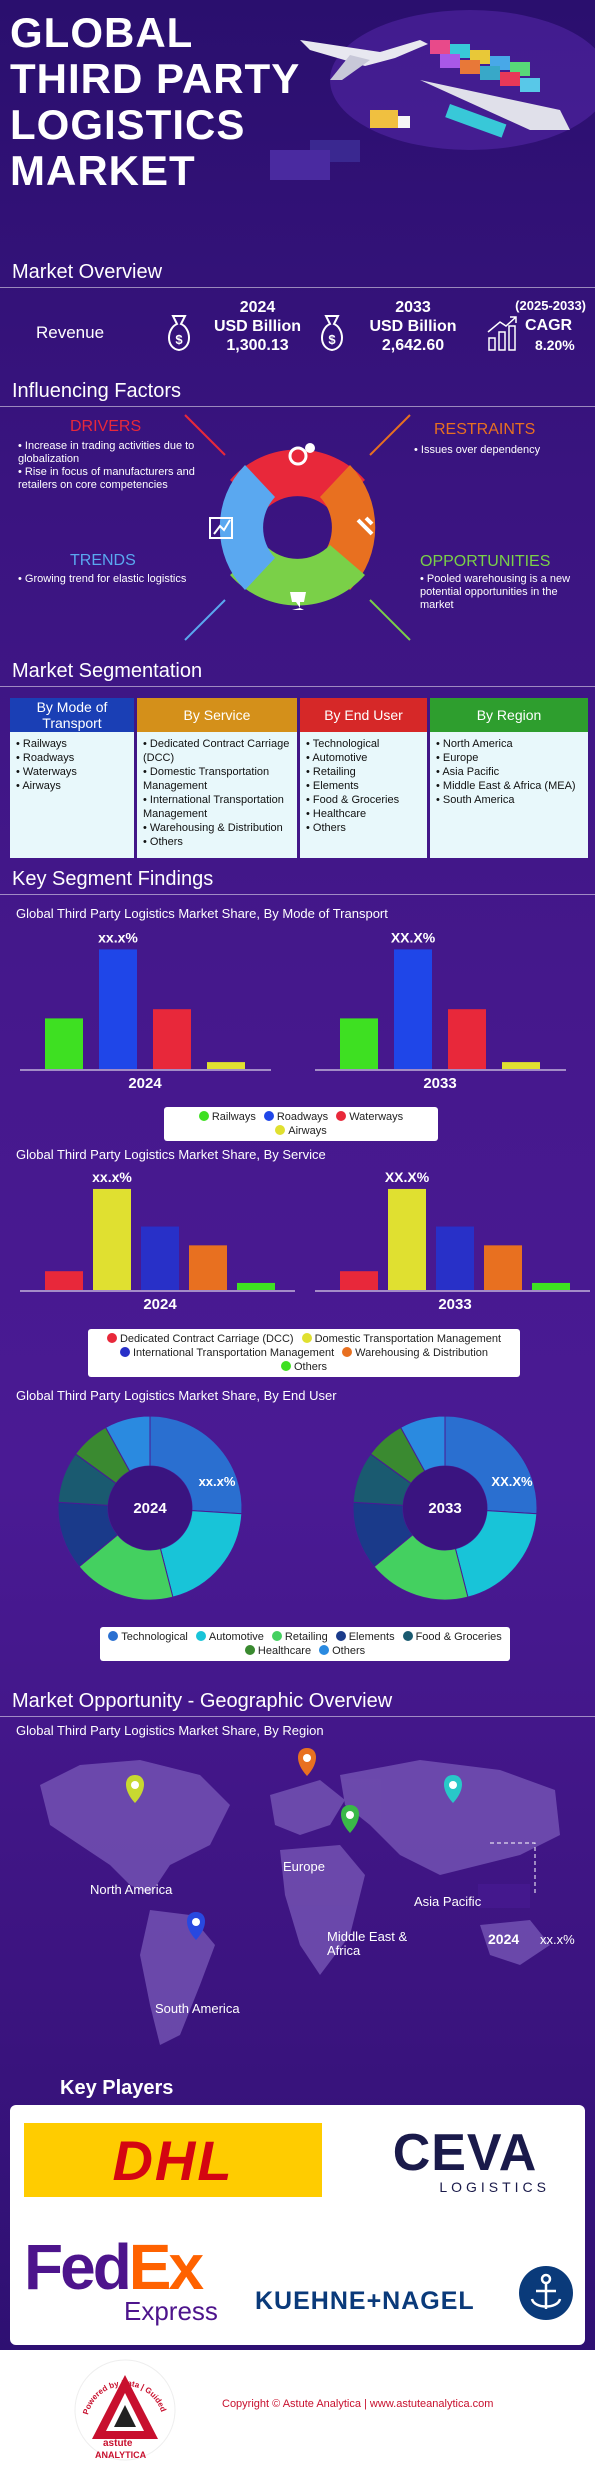 The width and height of the screenshot is (595, 2467). Describe the element at coordinates (233, 1117) in the screenshot. I see `legend-label: Railways` at that location.